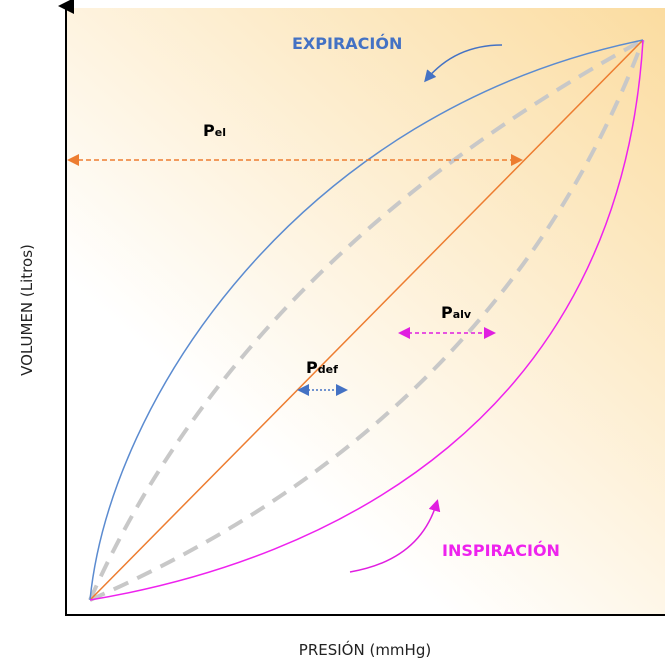 Image resolution: width=665 pixels, height=668 pixels. What do you see at coordinates (220, 132) in the screenshot?
I see `subscript: el` at bounding box center [220, 132].